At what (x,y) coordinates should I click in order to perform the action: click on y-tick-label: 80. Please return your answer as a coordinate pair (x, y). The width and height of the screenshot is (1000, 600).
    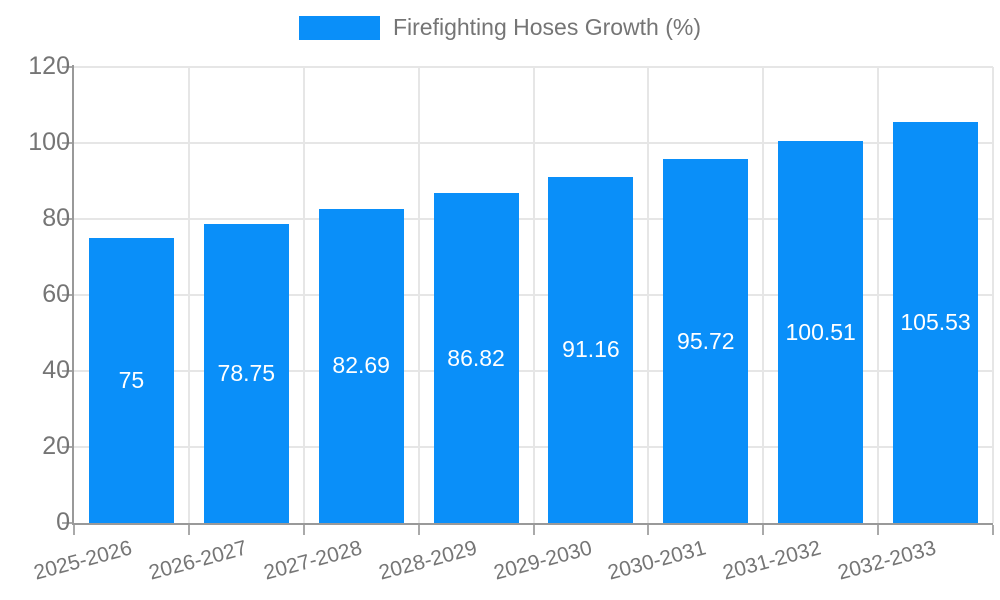
    Looking at the image, I should click on (56, 218).